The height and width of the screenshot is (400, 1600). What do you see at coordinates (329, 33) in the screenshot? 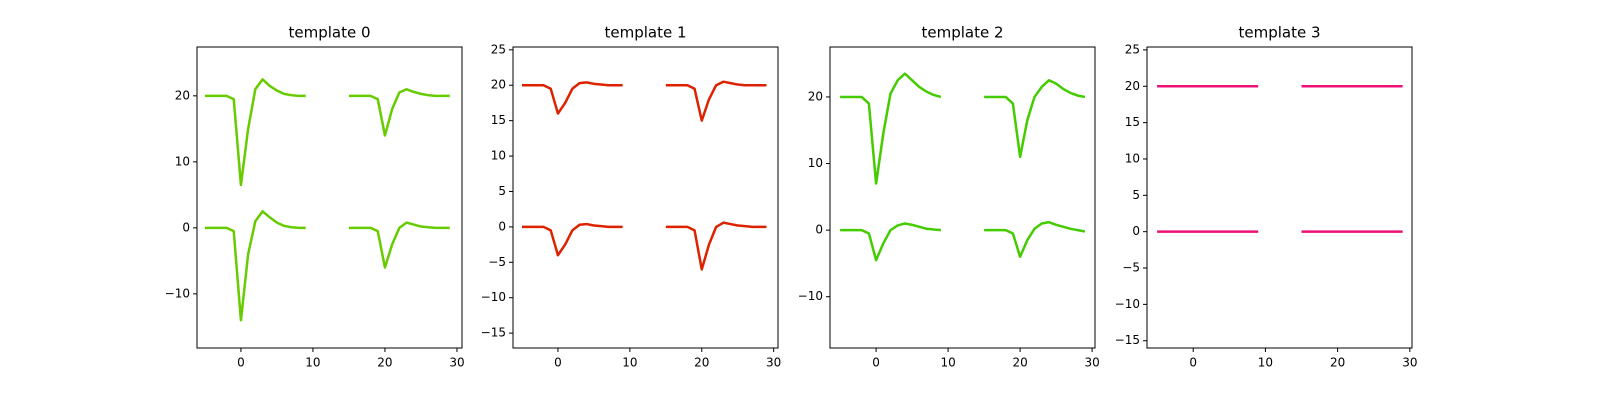
I see `chart-title: template 0` at bounding box center [329, 33].